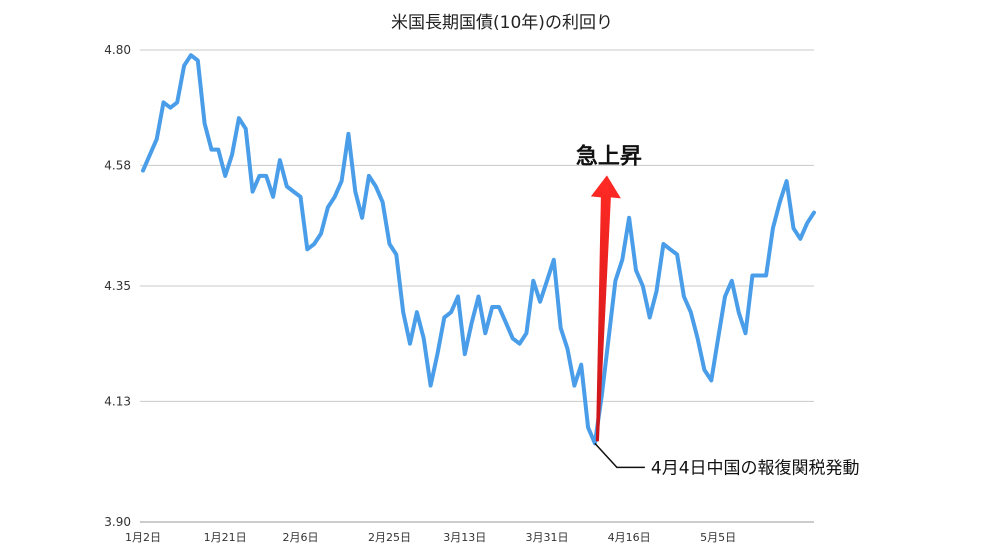 The image size is (1004, 557). I want to click on x-axis-ticks: 1月2日 1月21日 2月6日 2月25日 3月13日 3月31日 4月16日 5月5日, so click(430, 537).